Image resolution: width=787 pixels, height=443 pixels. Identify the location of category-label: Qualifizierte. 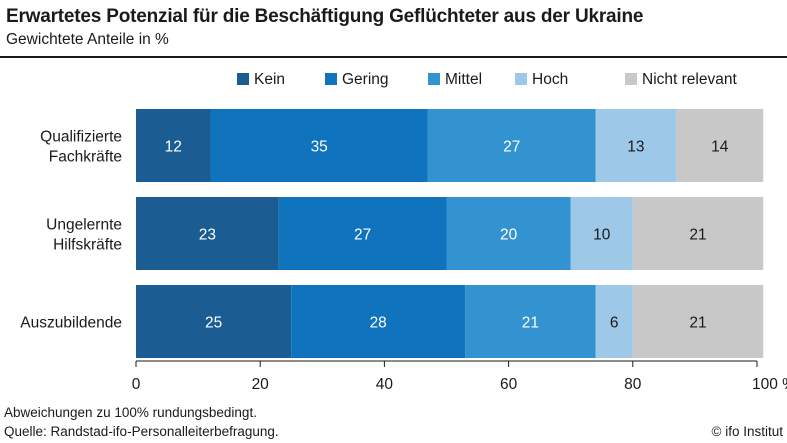
(81, 137).